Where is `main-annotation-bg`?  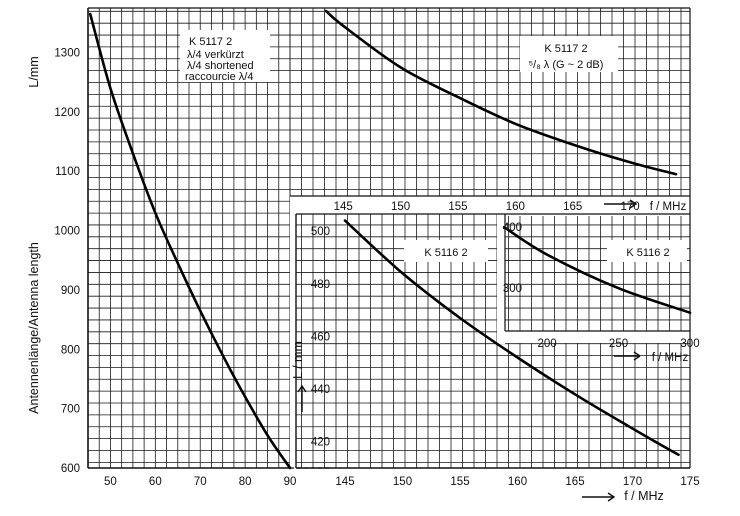 main-annotation-bg is located at coordinates (225, 56).